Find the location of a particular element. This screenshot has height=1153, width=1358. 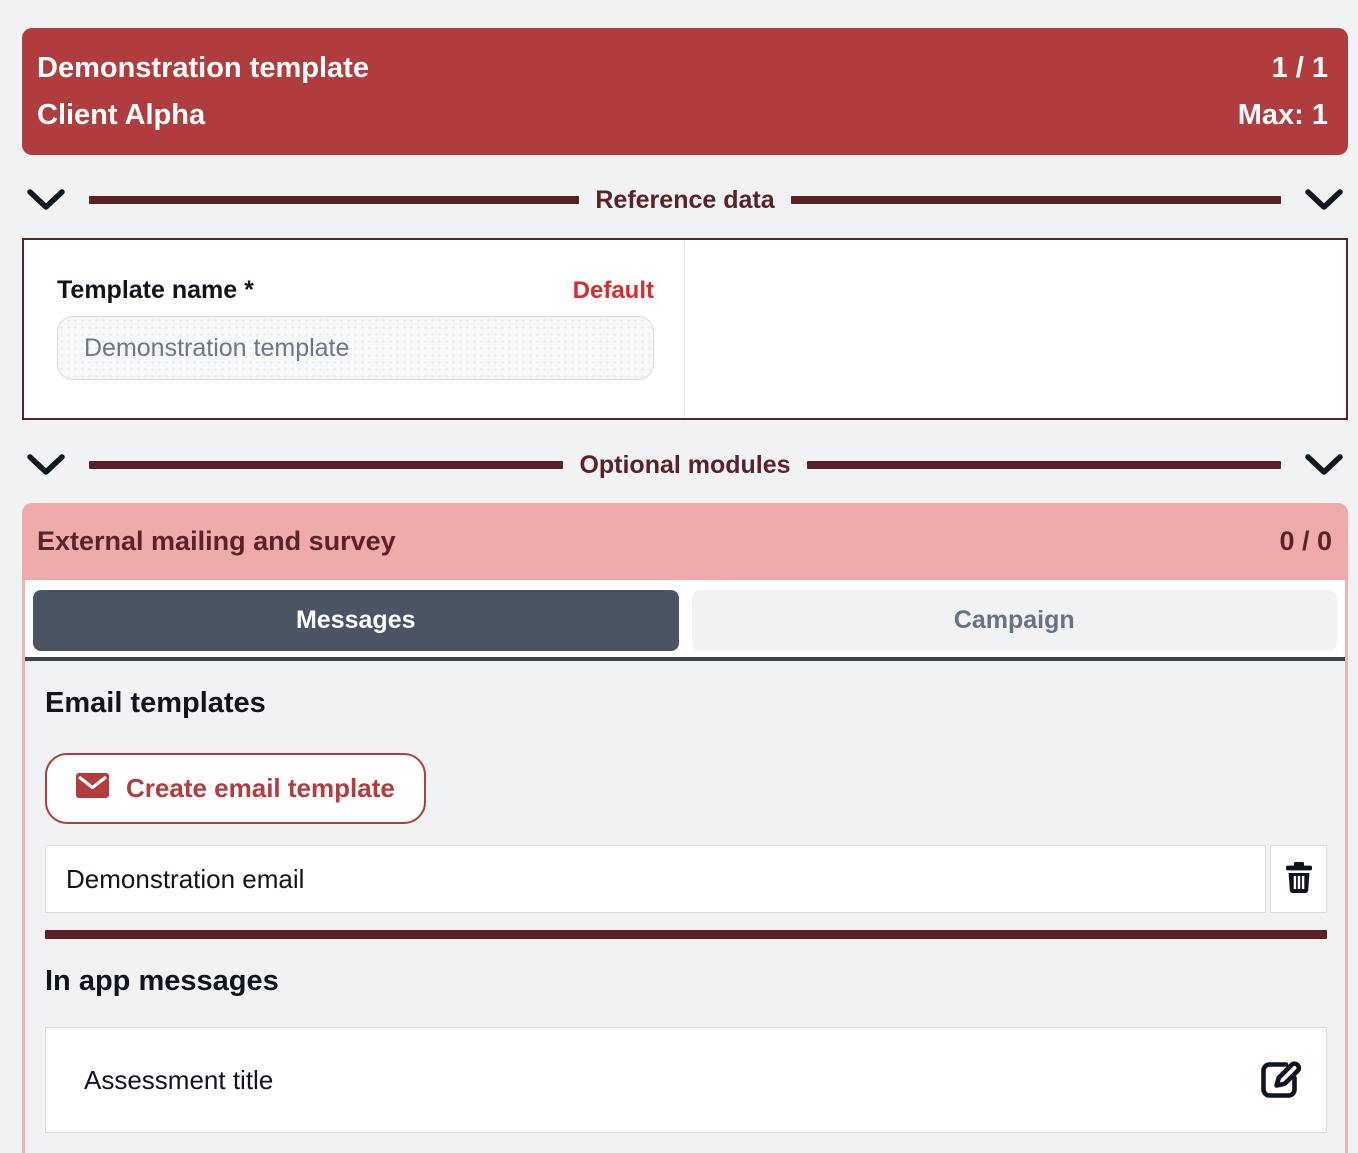

max-indicator: Max: 1 is located at coordinates (1282, 115).